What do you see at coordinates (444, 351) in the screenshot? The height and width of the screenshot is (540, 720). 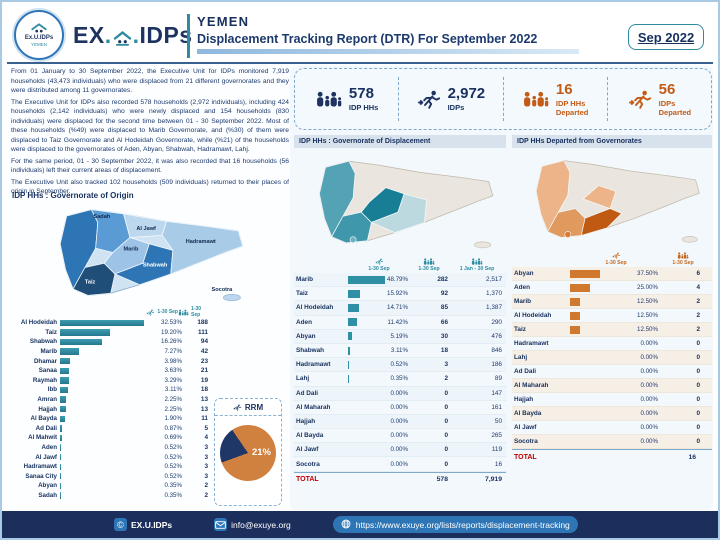 I see `hh-count: 18` at bounding box center [444, 351].